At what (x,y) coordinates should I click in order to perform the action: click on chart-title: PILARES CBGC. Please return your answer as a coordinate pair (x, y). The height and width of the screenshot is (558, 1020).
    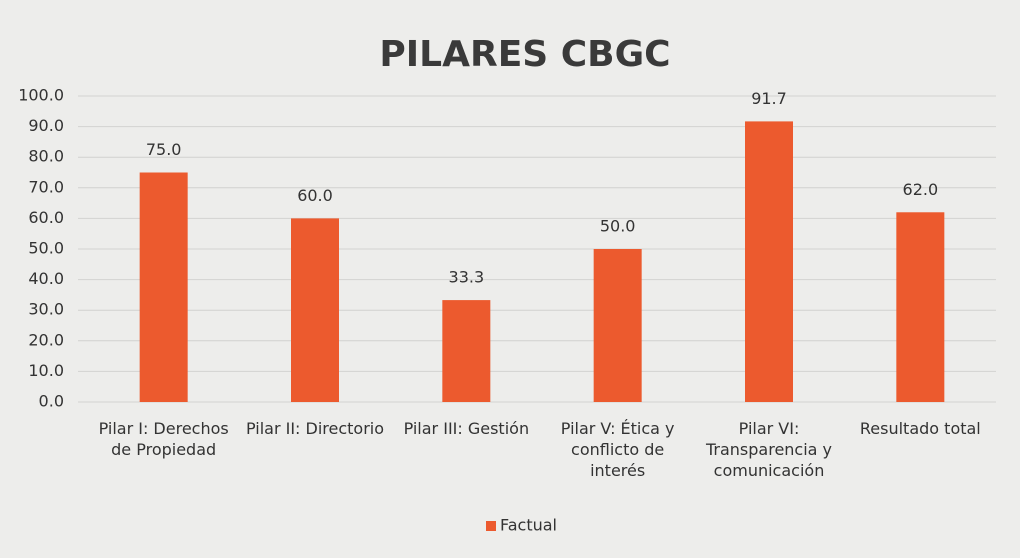
    Looking at the image, I should click on (524, 54).